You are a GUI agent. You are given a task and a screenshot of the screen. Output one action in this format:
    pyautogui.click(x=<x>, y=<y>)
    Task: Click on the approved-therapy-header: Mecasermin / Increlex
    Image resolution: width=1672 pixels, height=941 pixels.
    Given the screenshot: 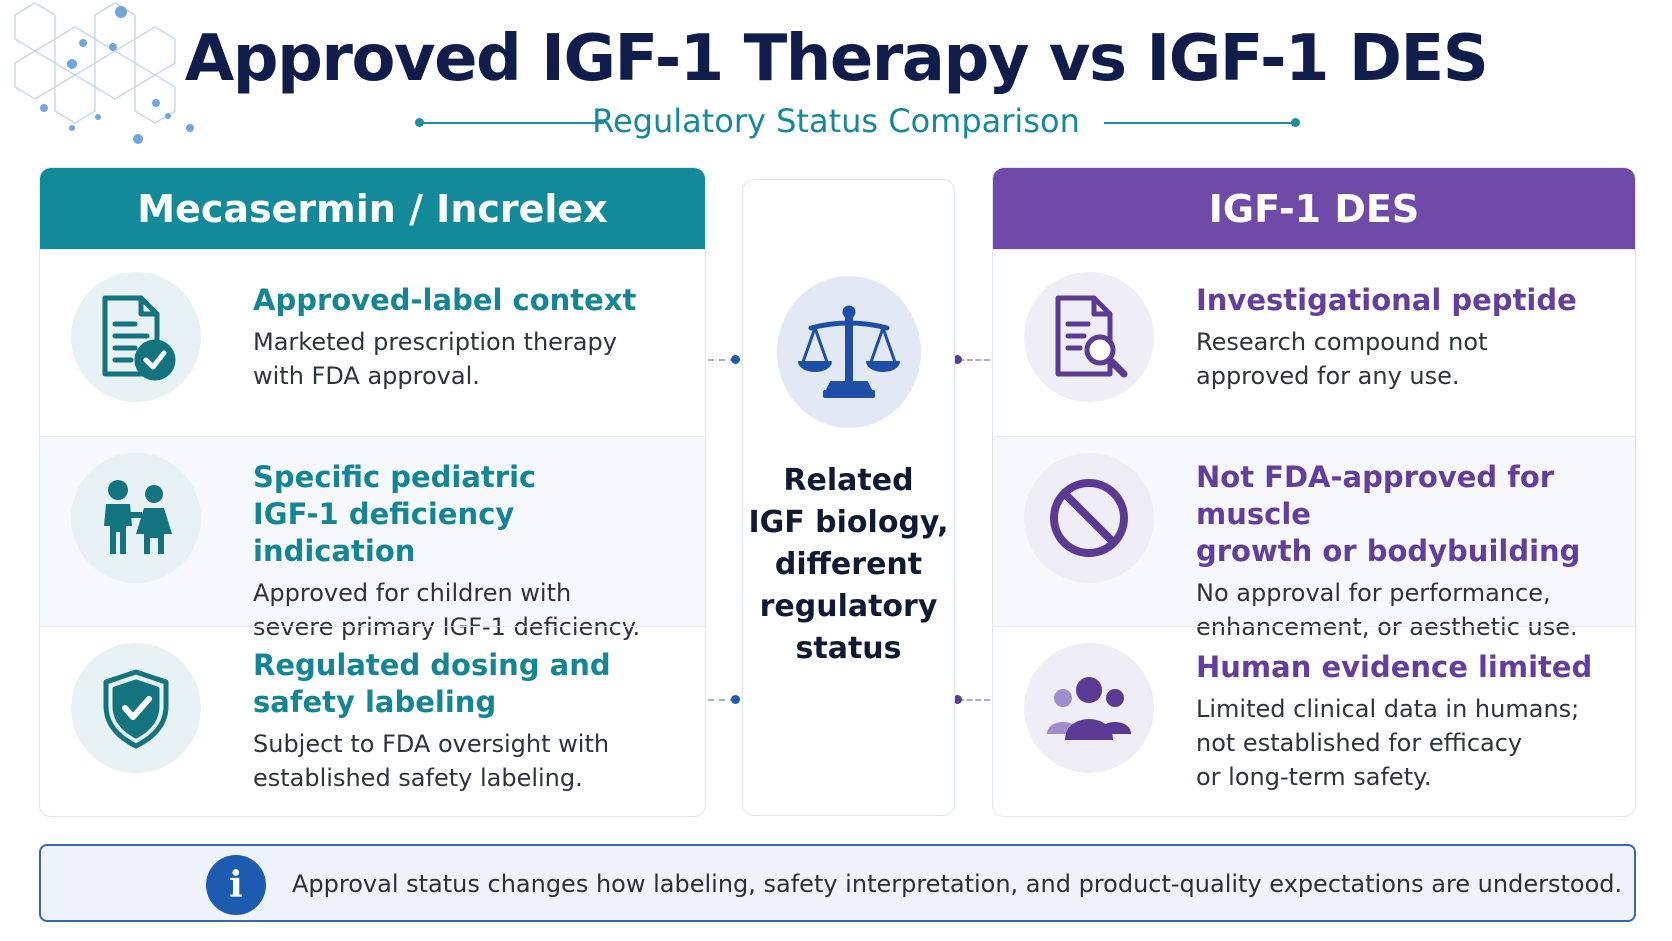 What is the action you would take?
    pyautogui.click(x=372, y=208)
    